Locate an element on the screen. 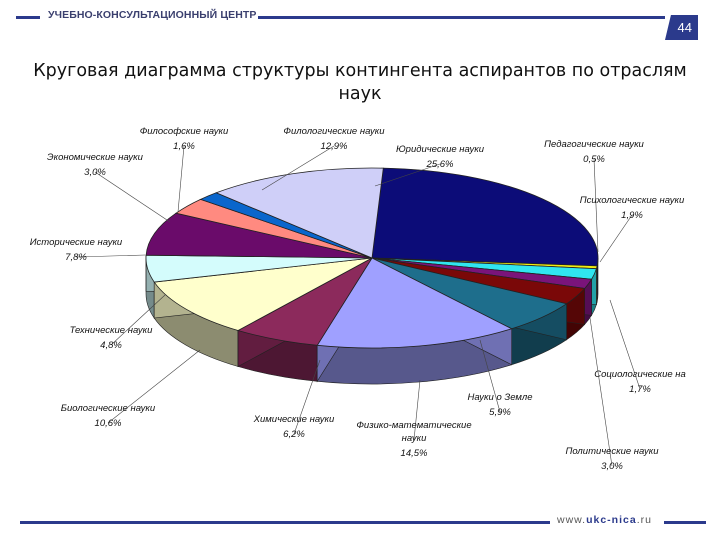  slice-value-label: 1,6% is located at coordinates (184, 146).